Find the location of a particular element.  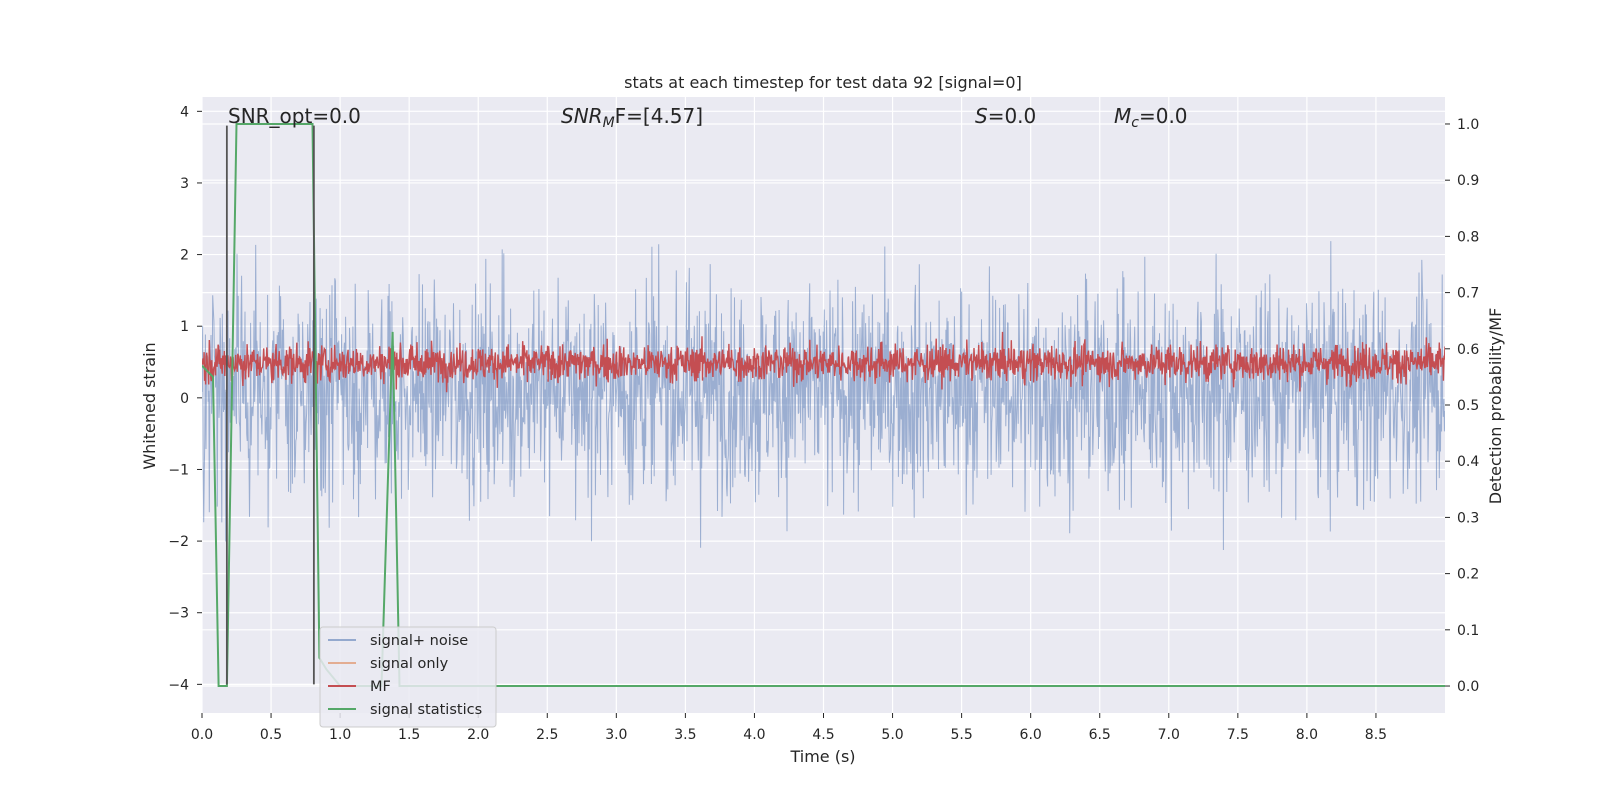

y-tick-label: −2 is located at coordinates (178, 542).